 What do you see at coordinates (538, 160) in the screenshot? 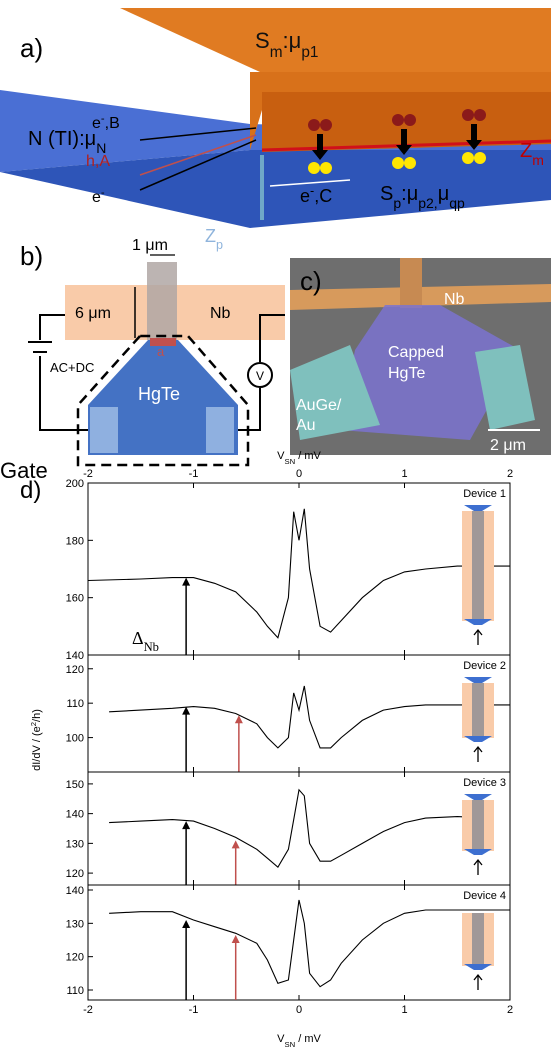
I see `text-part: m` at bounding box center [538, 160].